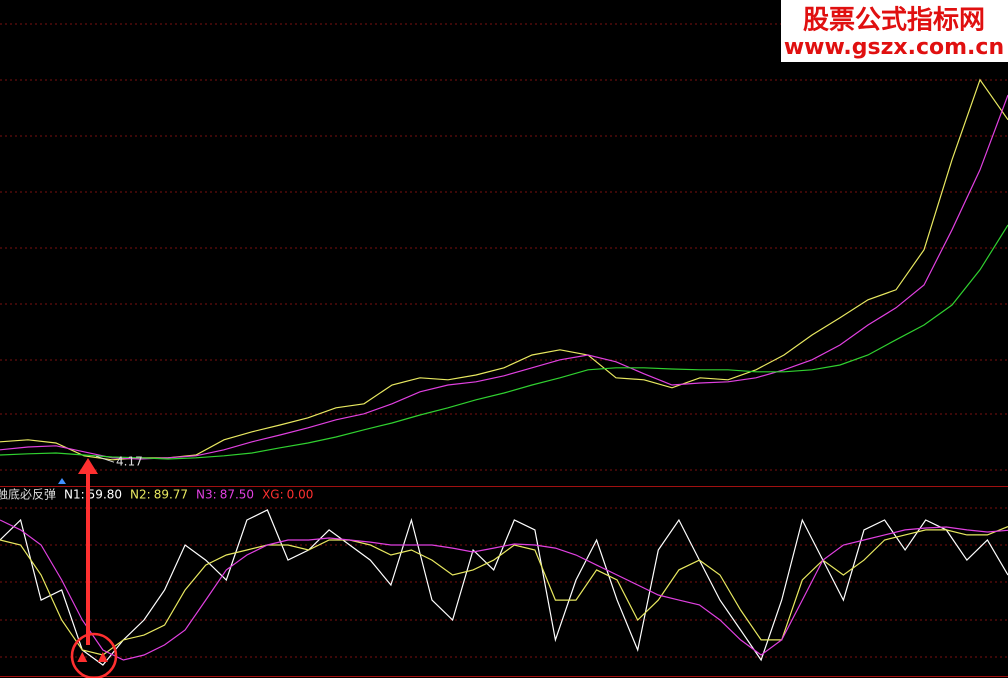 This screenshot has height=678, width=1008. What do you see at coordinates (300, 495) in the screenshot?
I see `legend-value: 0.00` at bounding box center [300, 495].